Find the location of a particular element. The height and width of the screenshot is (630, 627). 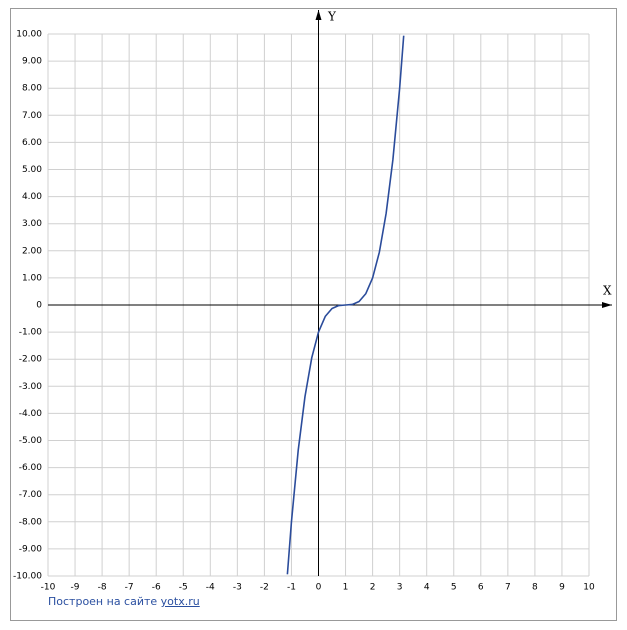

y-tick-label: -8.00 is located at coordinates (31, 522).